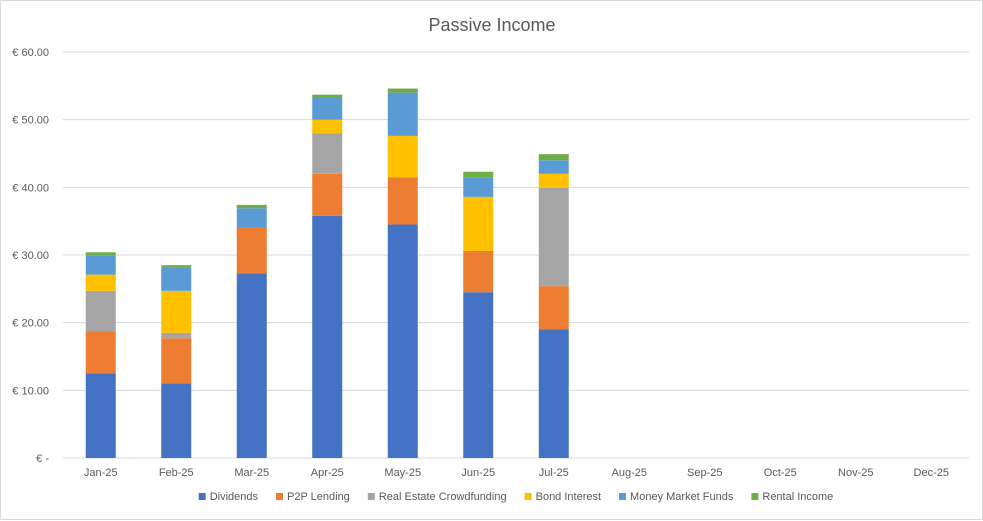 This screenshot has height=521, width=983. What do you see at coordinates (100, 254) in the screenshot?
I see `bar-jan-25-rental-income` at bounding box center [100, 254].